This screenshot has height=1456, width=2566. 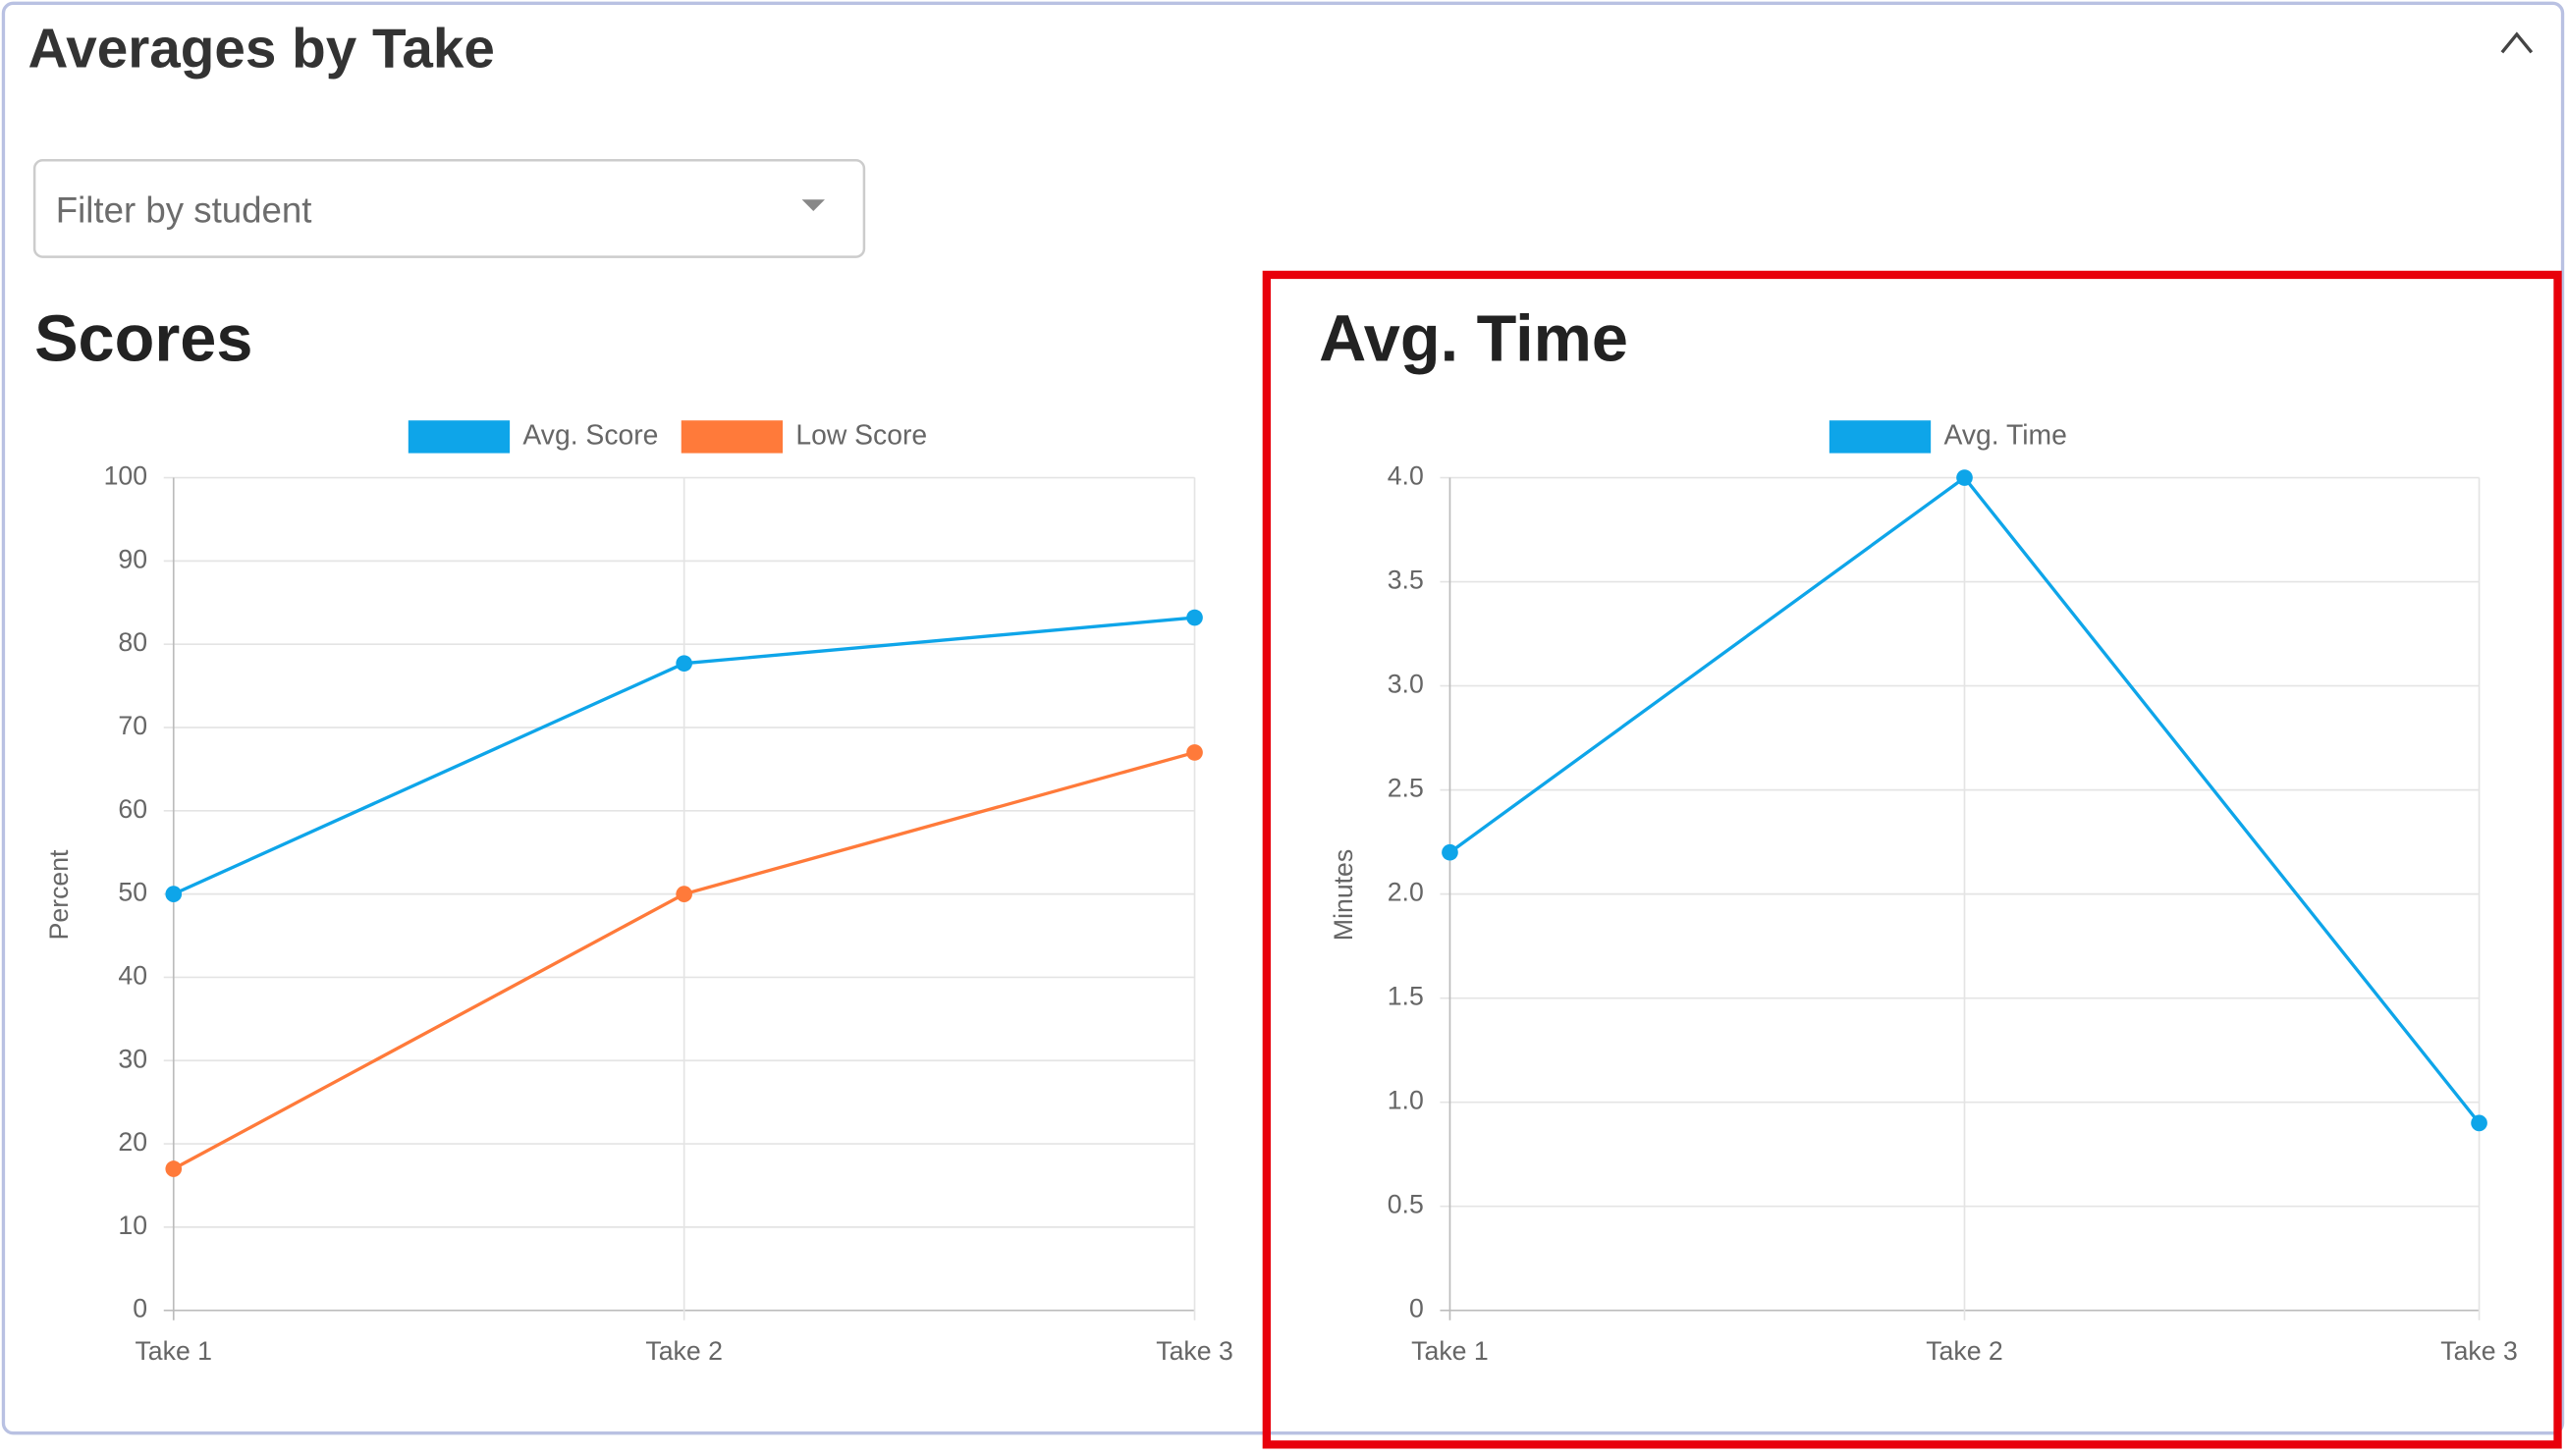 What do you see at coordinates (1343, 895) in the screenshot?
I see `y-axis-label: Minutes` at bounding box center [1343, 895].